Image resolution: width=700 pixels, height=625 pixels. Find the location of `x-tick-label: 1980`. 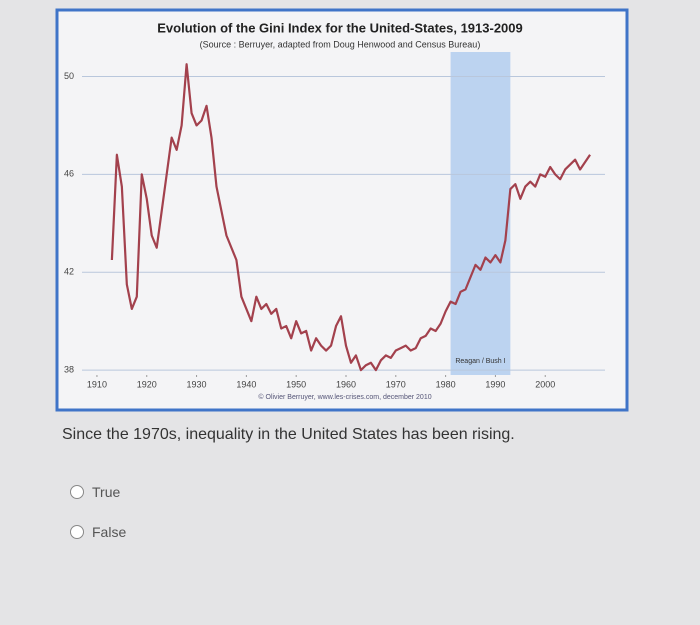

x-tick-label: 1980 is located at coordinates (446, 384).